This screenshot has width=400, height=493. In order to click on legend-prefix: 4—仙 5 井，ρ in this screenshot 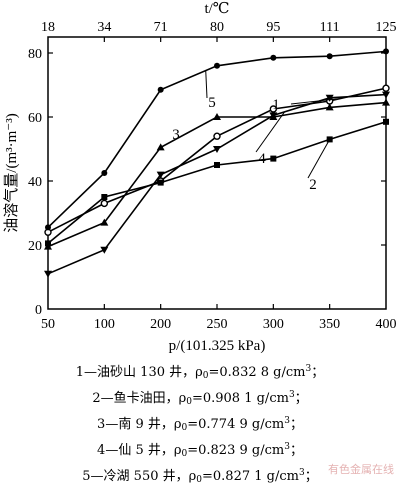, I will do `click(139, 450)`.